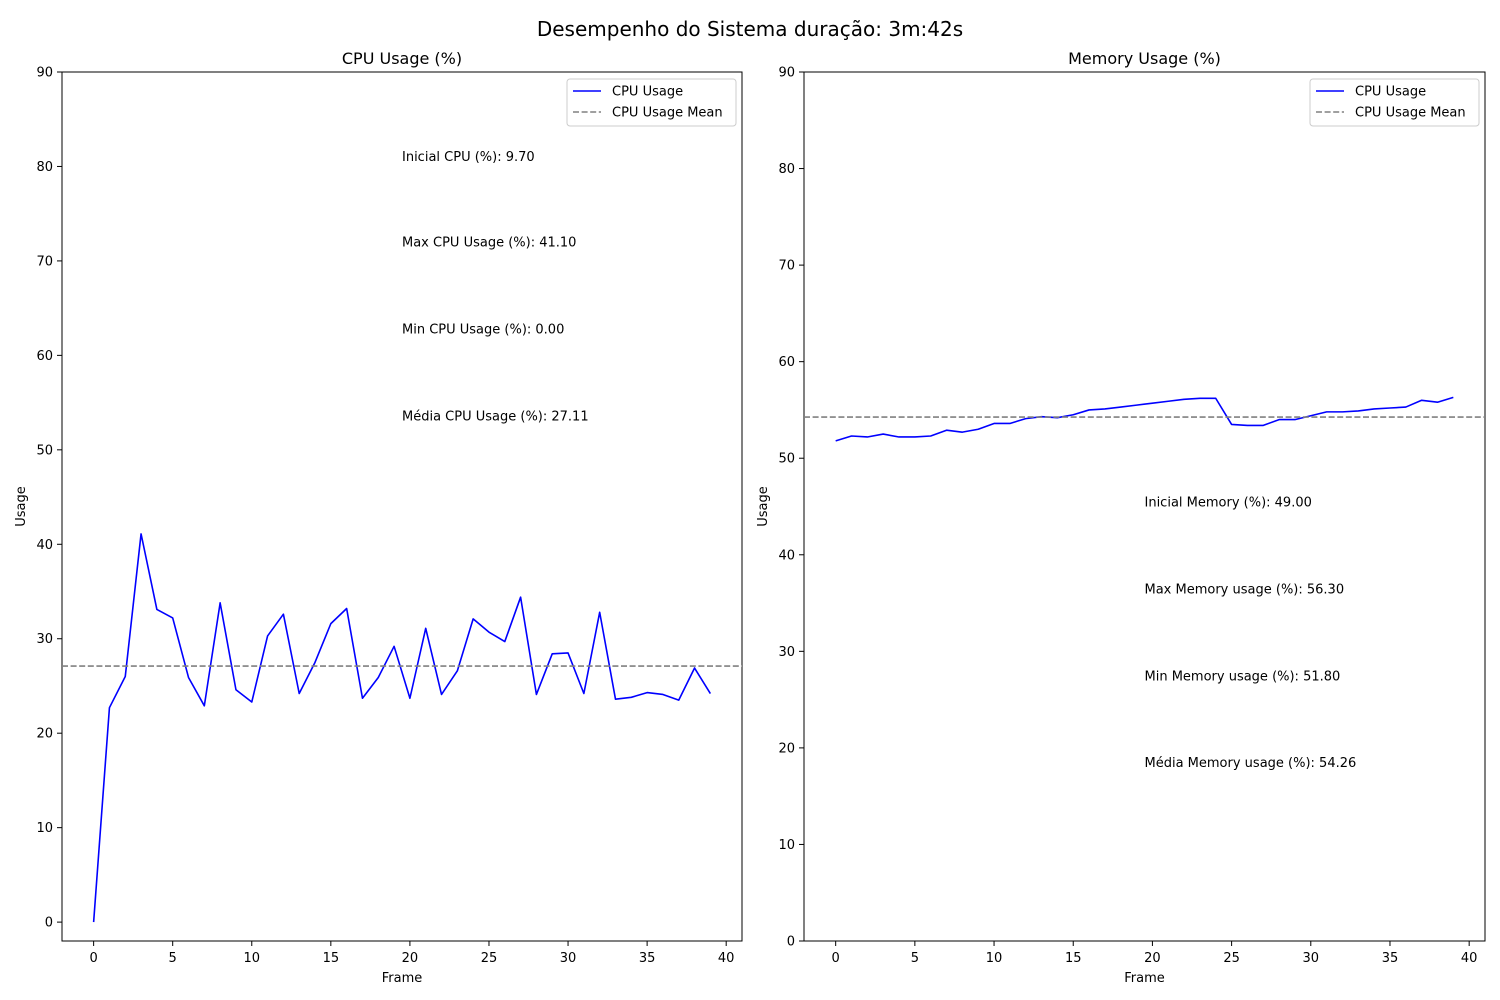 The image size is (1500, 1000). Describe the element at coordinates (410, 958) in the screenshot. I see `cpu-x-tick-label: 20` at that location.